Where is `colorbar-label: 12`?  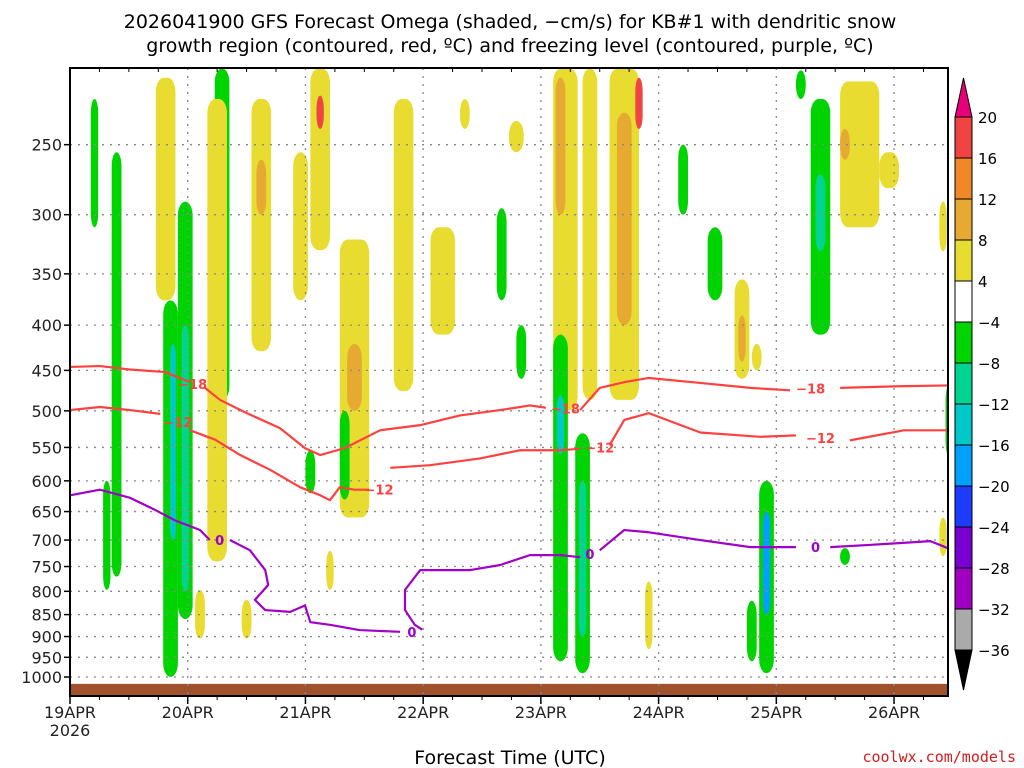 colorbar-label: 12 is located at coordinates (987, 200).